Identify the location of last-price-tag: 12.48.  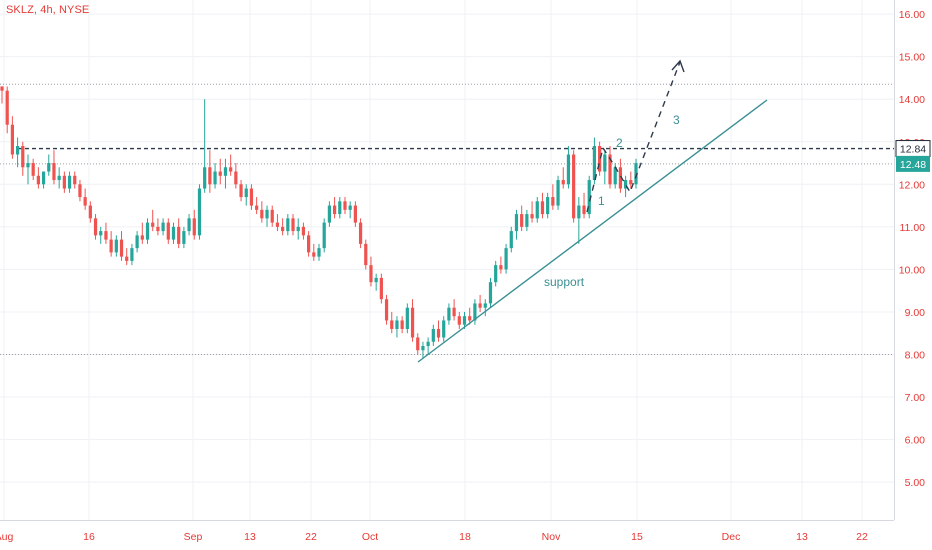
(913, 163).